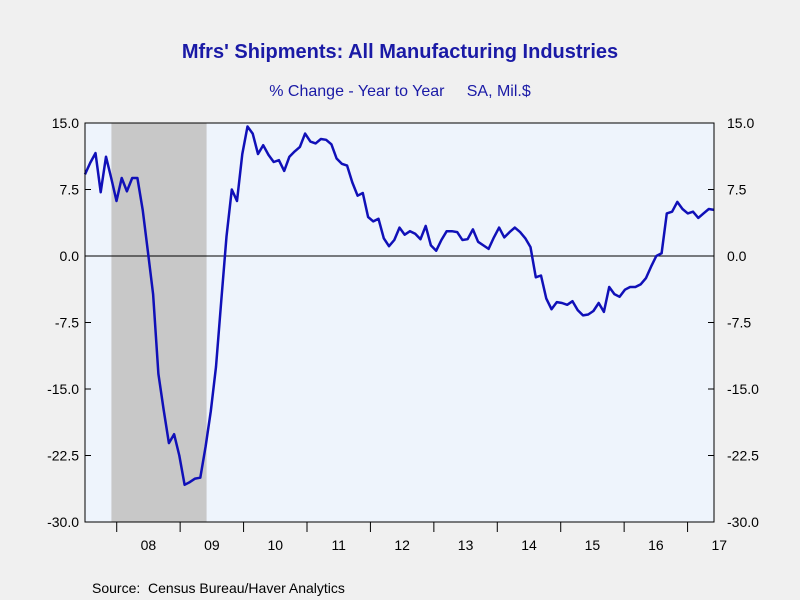  What do you see at coordinates (338, 545) in the screenshot?
I see `x-tick-label: 11` at bounding box center [338, 545].